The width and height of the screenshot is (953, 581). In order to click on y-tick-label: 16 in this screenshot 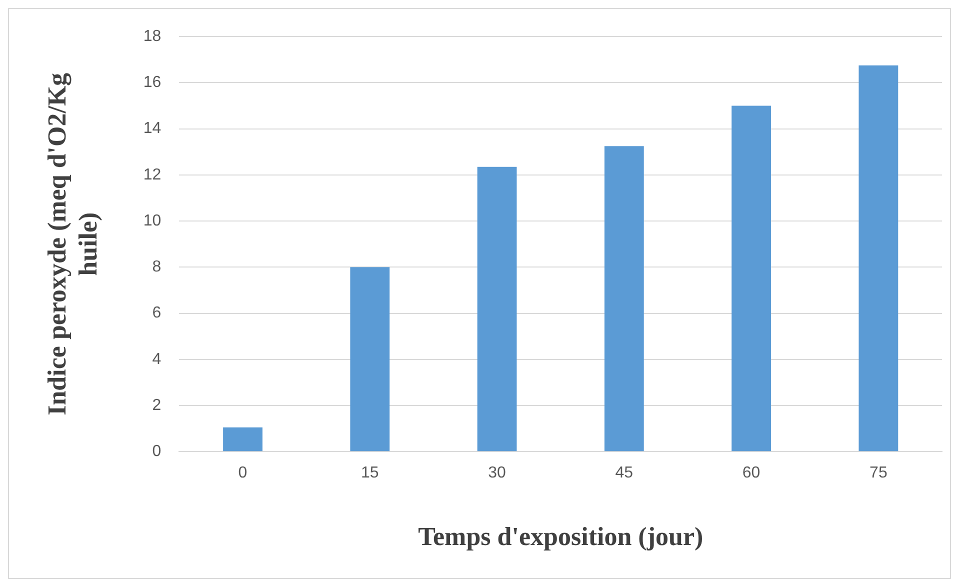, I will do `click(152, 83)`.